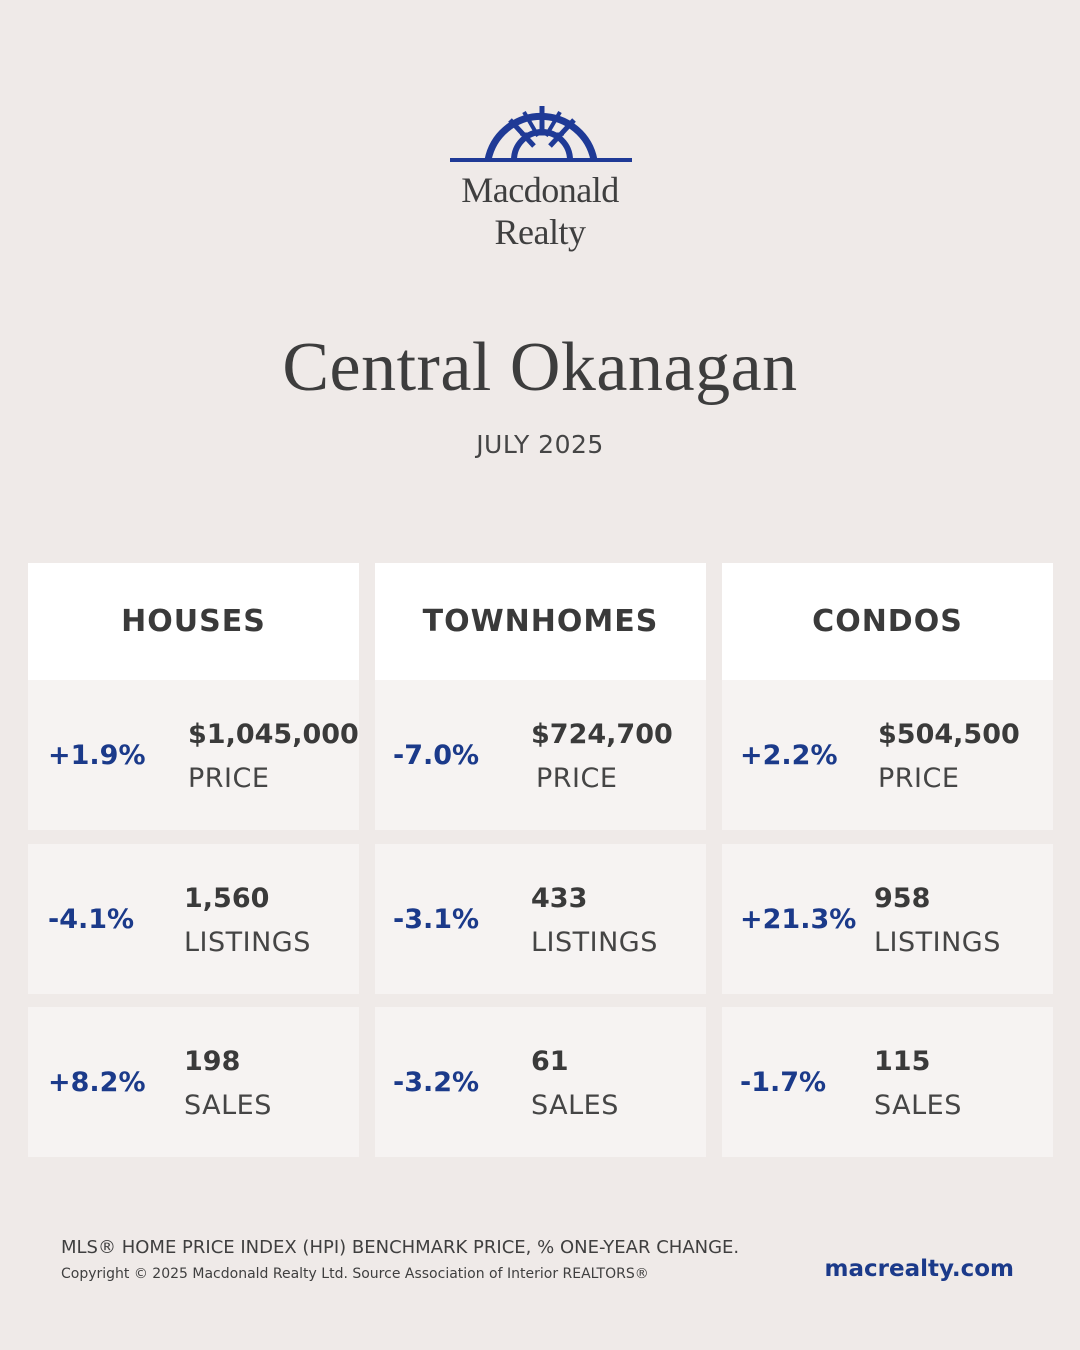 The image size is (1080, 1350). Describe the element at coordinates (436, 919) in the screenshot. I see `stat-change: -3.1%` at that location.